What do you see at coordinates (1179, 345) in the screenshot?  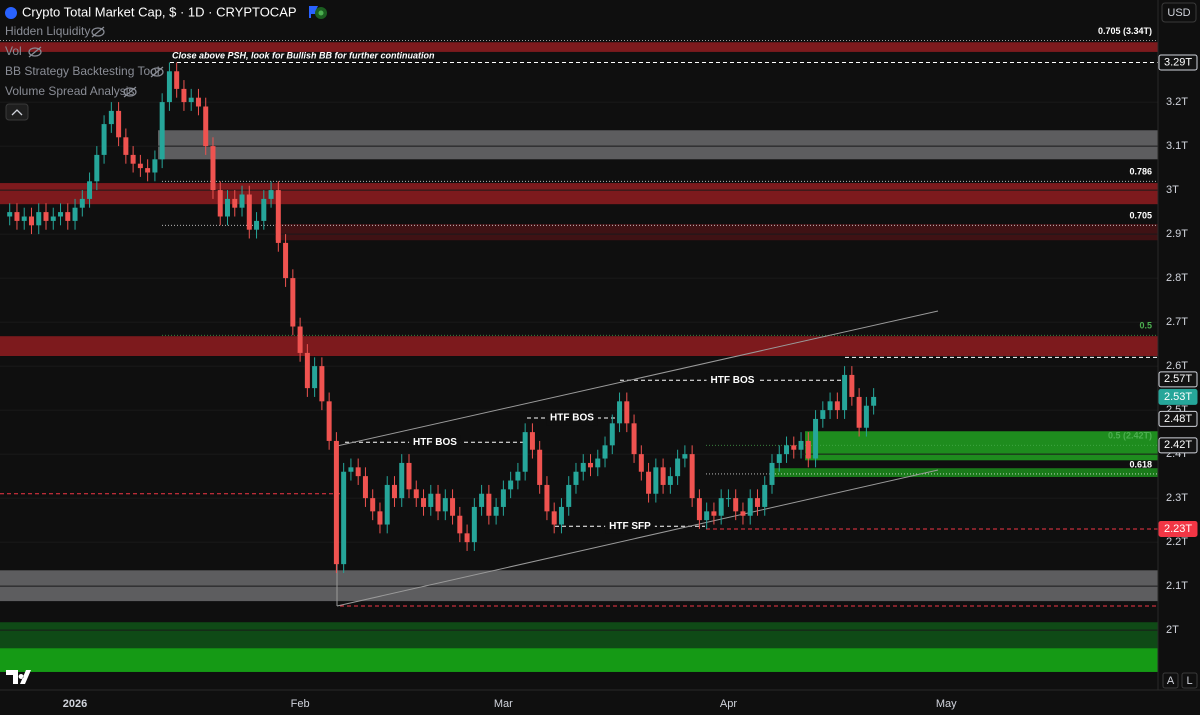 I see `price-axis` at bounding box center [1179, 345].